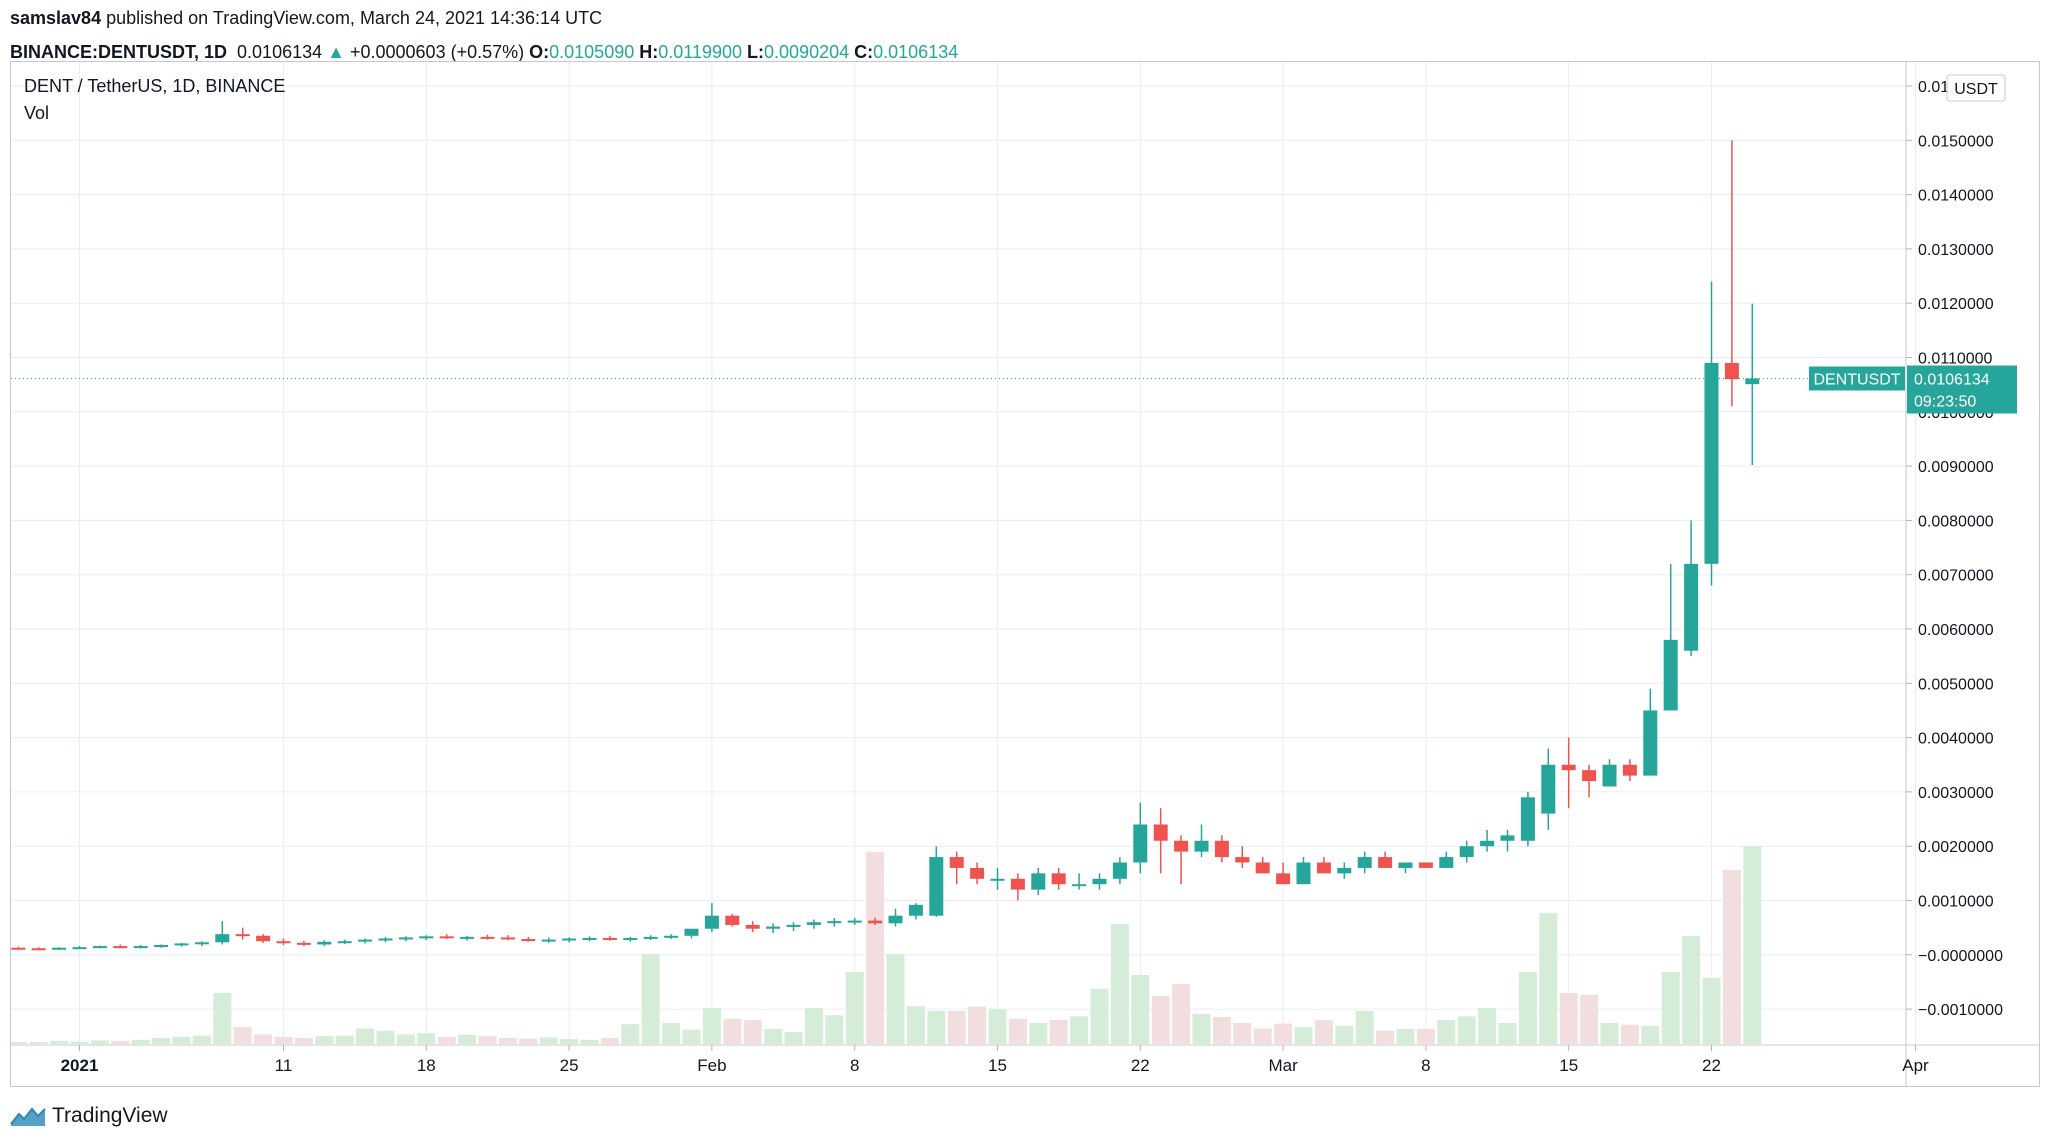  I want to click on price-tick-label: 0.0050000, so click(1956, 684).